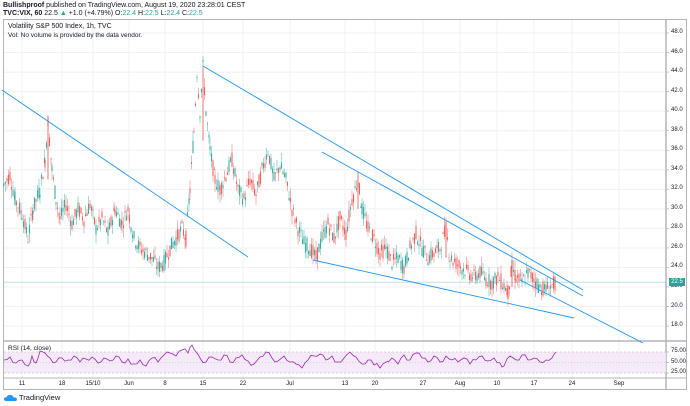  Describe the element at coordinates (679, 361) in the screenshot. I see `rsi-tick: 50.00` at that location.